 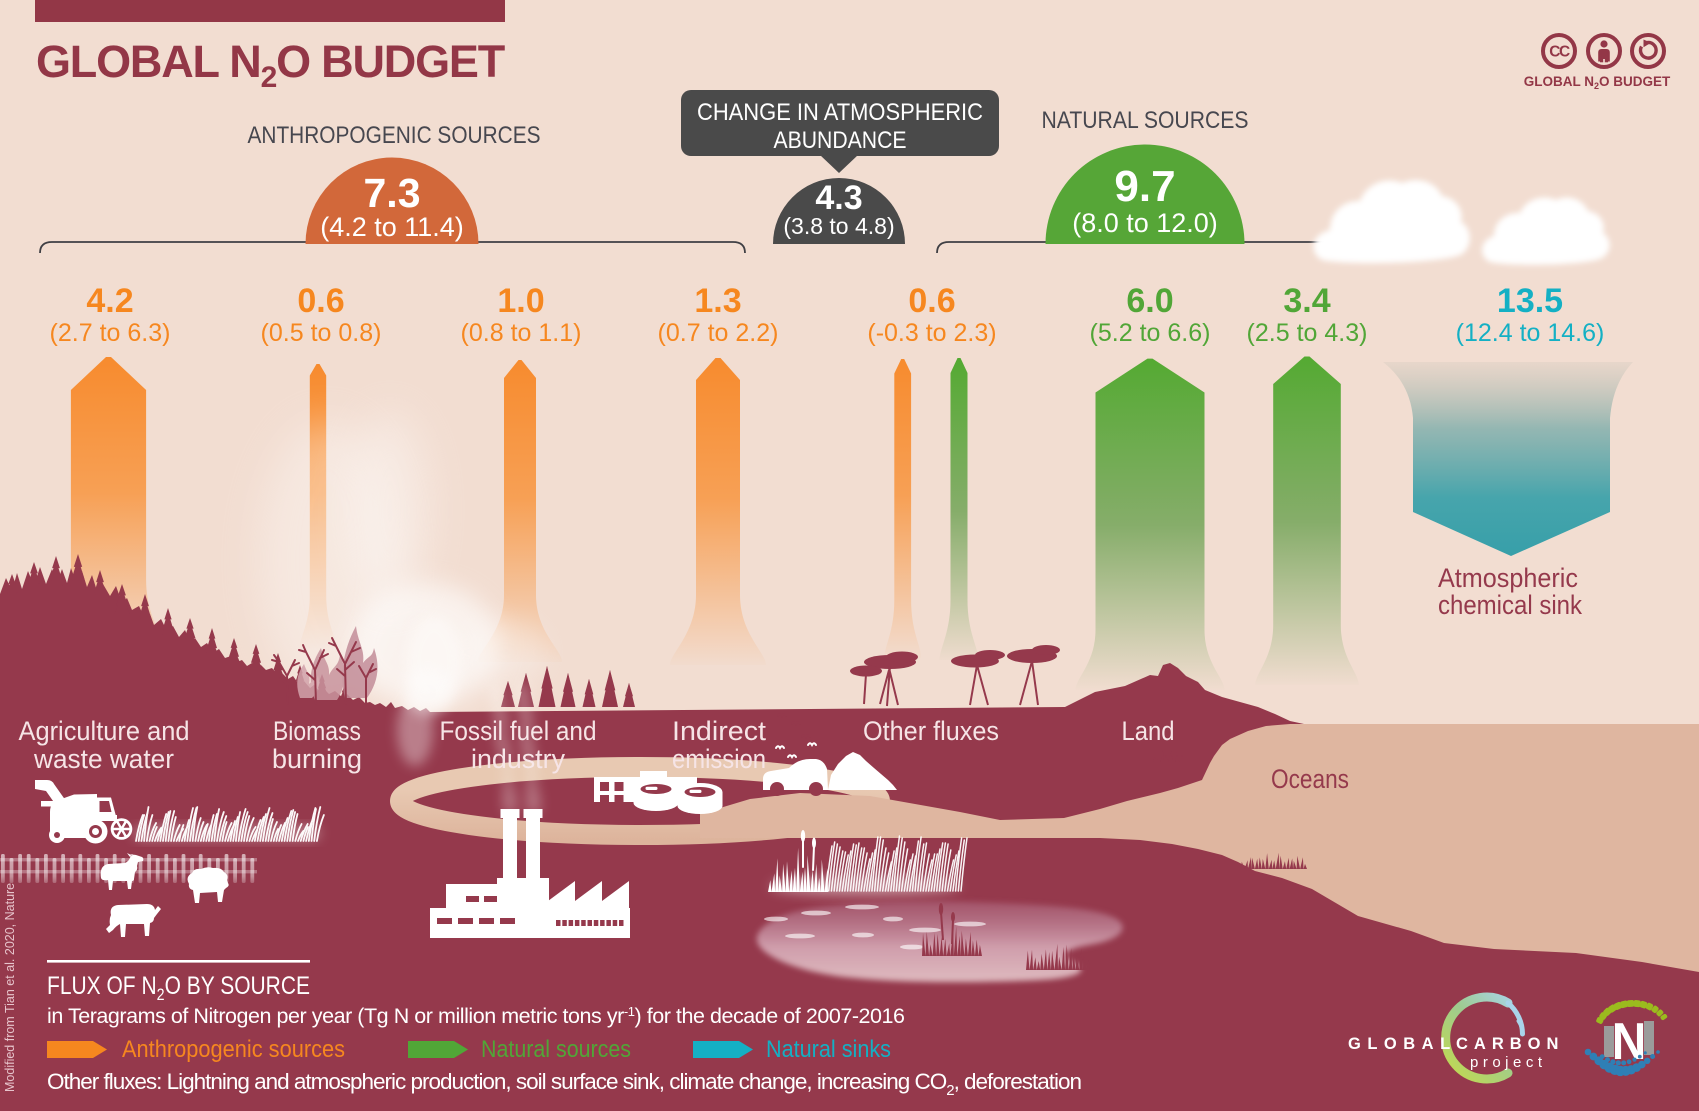 I want to click on svg-text: (2.5 to 4.3), so click(x=1307, y=333).